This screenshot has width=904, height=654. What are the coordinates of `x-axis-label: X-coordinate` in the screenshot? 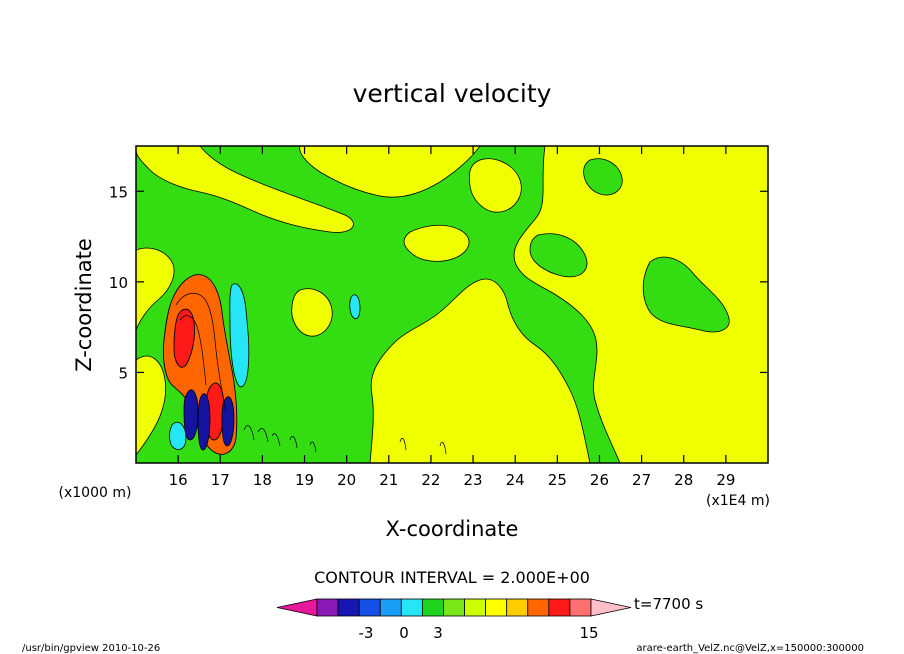 It's located at (452, 529).